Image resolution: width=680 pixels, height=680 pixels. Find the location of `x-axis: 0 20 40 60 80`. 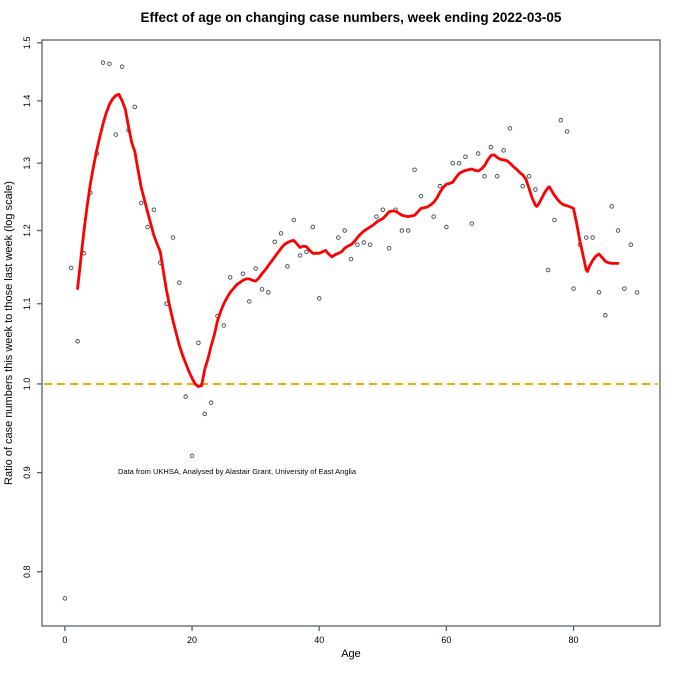

x-axis: 0 20 40 60 80 is located at coordinates (320, 635).